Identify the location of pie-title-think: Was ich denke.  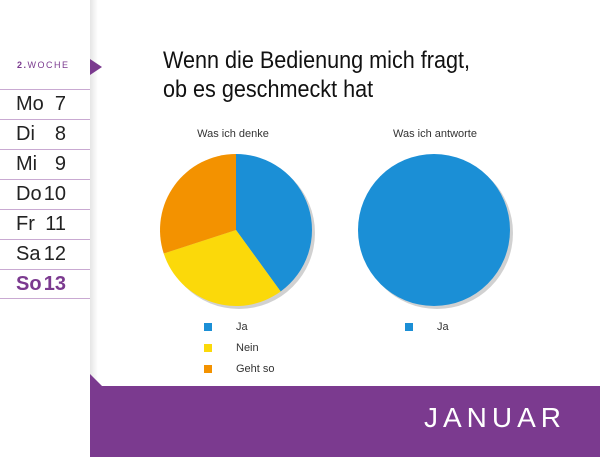
(233, 134).